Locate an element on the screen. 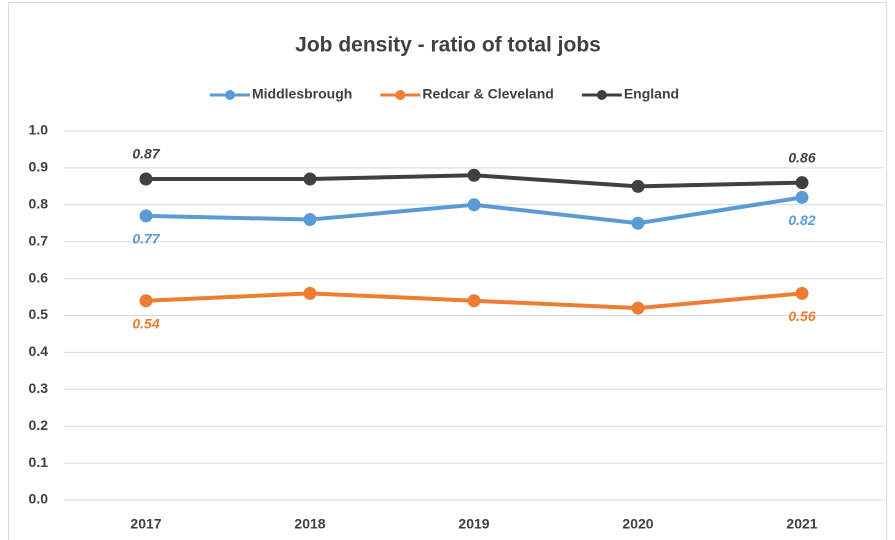  legend-label: Redcar & Cleveland is located at coordinates (488, 94).